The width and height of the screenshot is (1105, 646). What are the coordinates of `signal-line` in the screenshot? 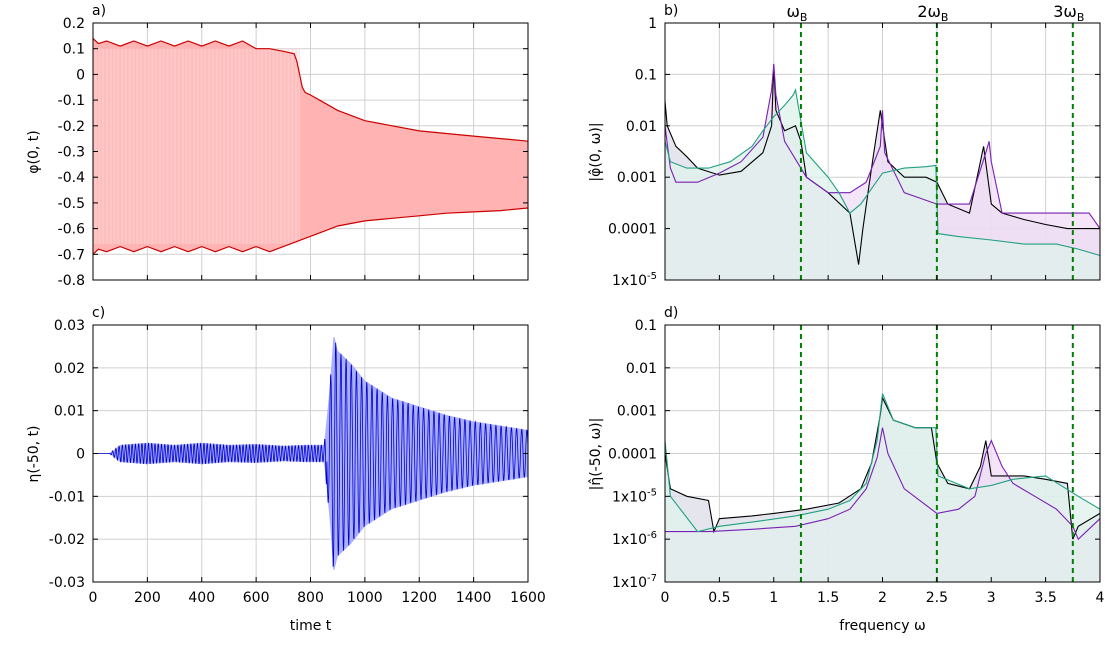 It's located at (311, 454).